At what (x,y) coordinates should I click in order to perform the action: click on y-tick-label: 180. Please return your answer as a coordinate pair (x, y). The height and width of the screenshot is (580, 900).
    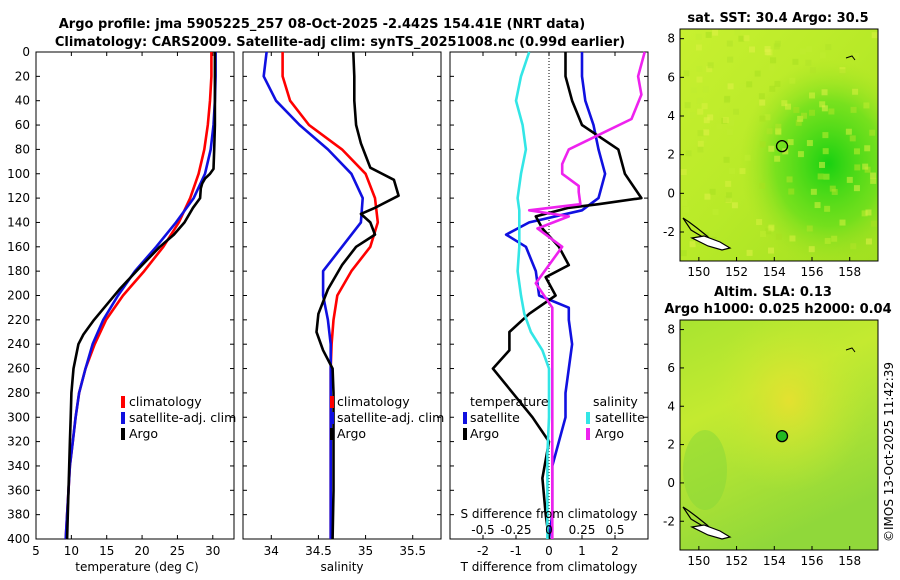
    Looking at the image, I should click on (18, 271).